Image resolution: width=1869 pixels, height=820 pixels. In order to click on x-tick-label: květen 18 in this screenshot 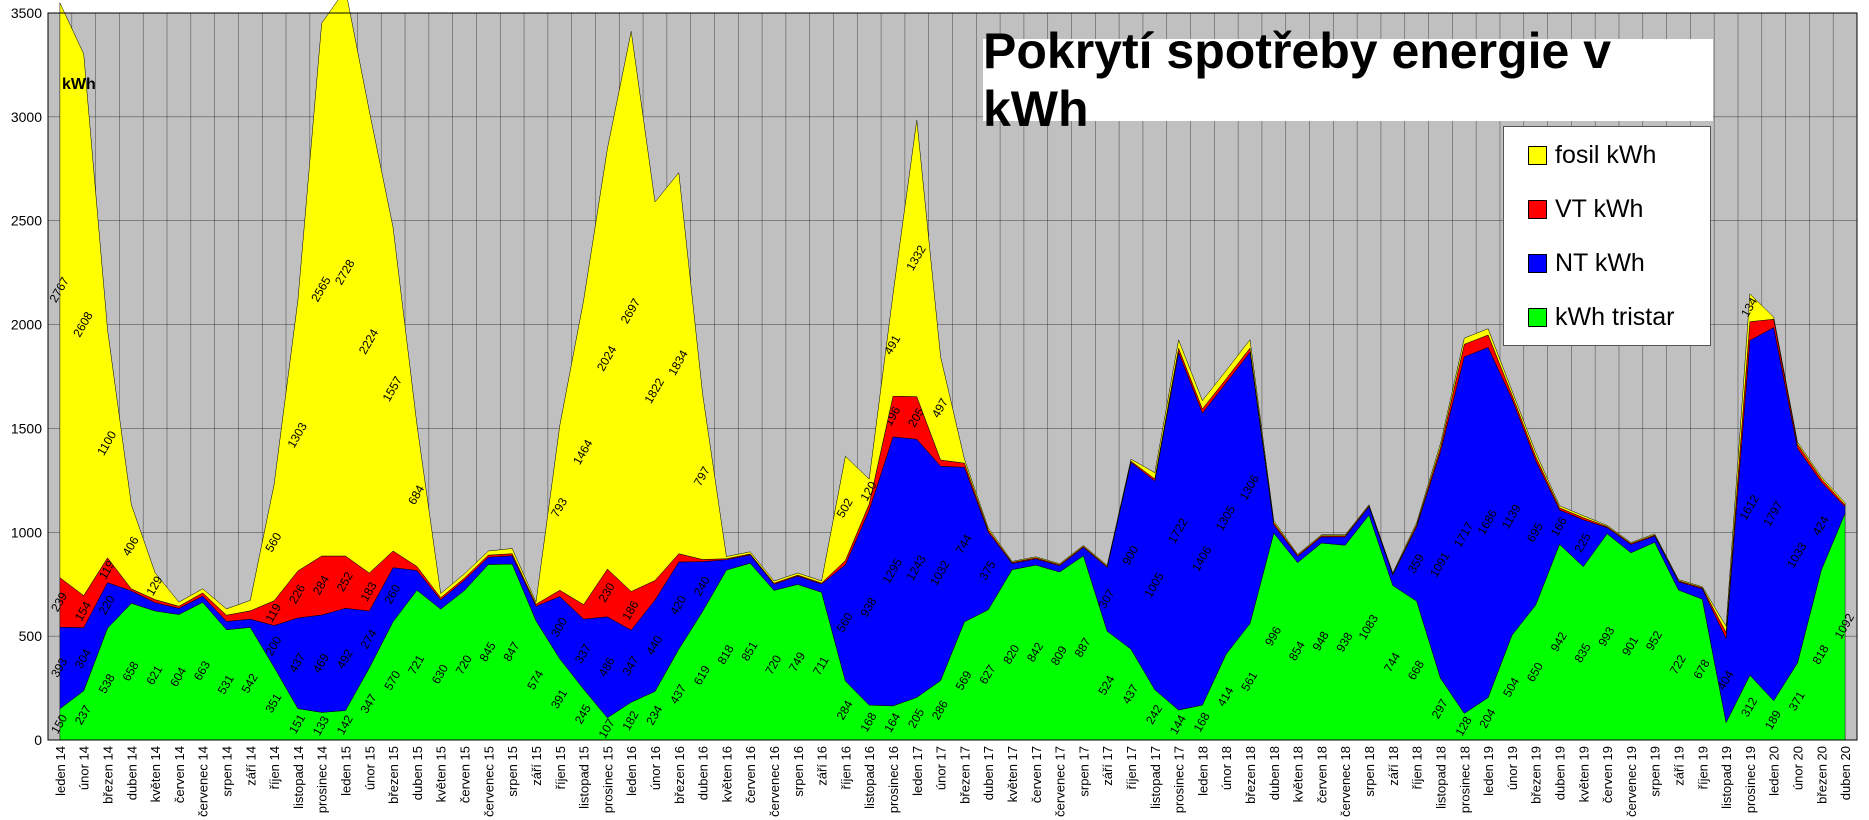, I will do `click(1298, 774)`.